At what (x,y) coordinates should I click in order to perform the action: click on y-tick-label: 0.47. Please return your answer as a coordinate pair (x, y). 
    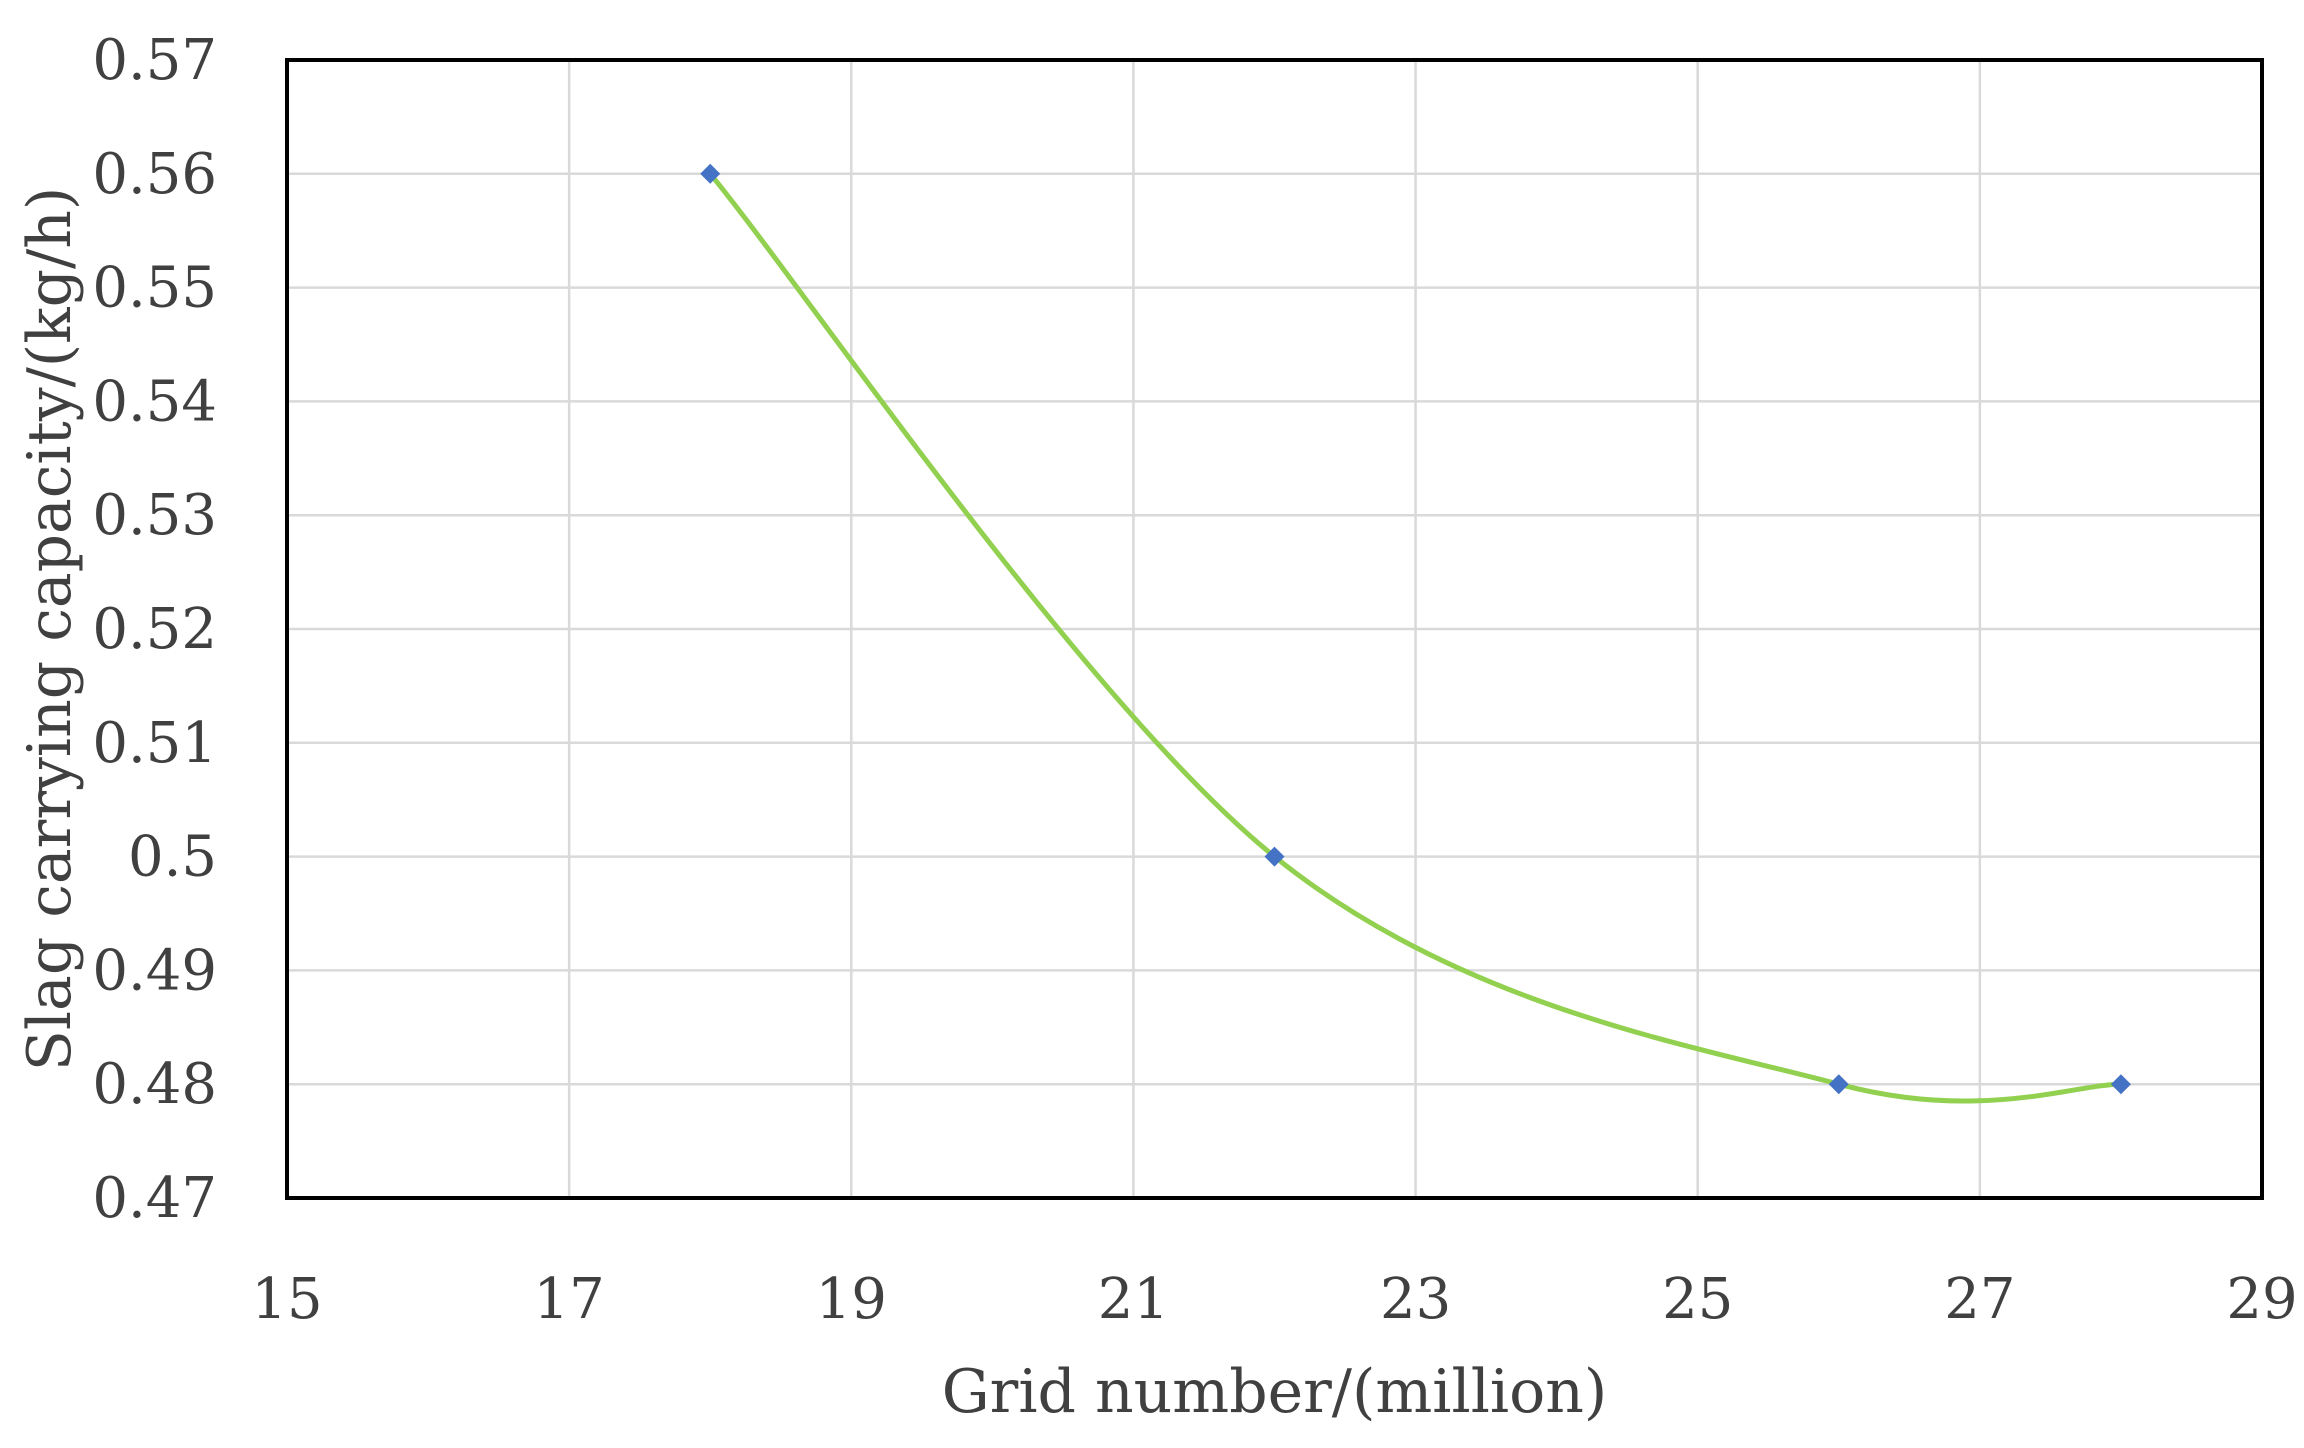
    Looking at the image, I should click on (154, 1198).